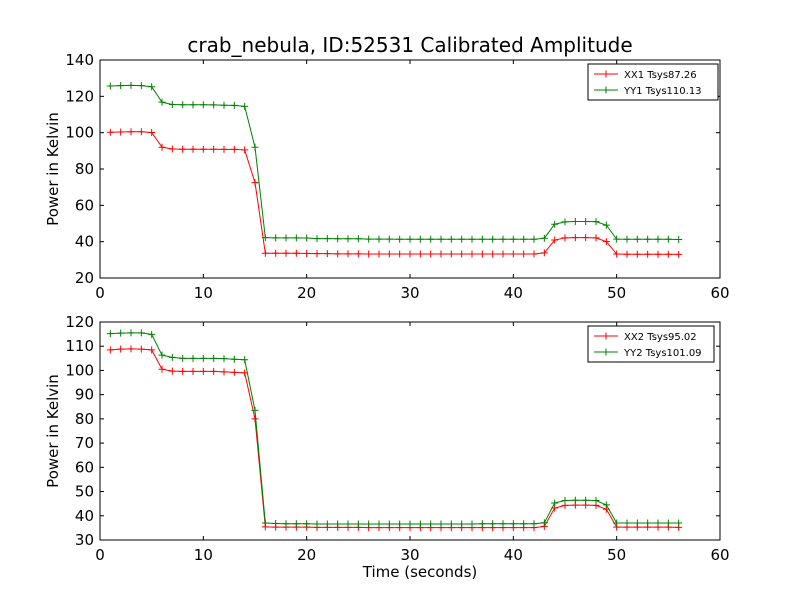 This screenshot has width=800, height=600. Describe the element at coordinates (616, 555) in the screenshot. I see `x-tick-label: 50` at that location.